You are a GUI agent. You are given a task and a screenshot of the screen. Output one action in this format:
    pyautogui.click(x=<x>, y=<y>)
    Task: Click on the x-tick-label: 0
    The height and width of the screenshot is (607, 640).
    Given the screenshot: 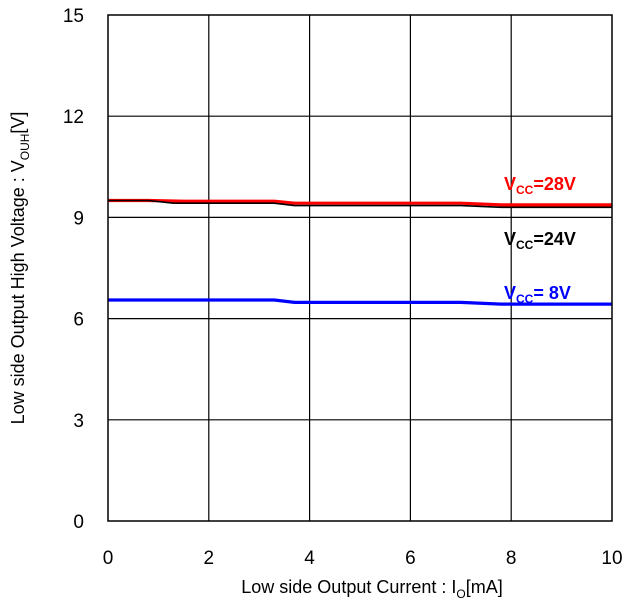 What is the action you would take?
    pyautogui.click(x=108, y=558)
    